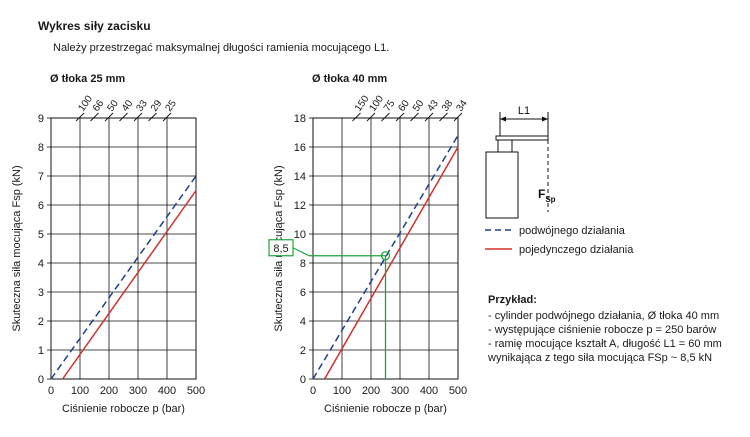 Image resolution: width=750 pixels, height=437 pixels. I want to click on example-heading: Przykład:, so click(512, 300).